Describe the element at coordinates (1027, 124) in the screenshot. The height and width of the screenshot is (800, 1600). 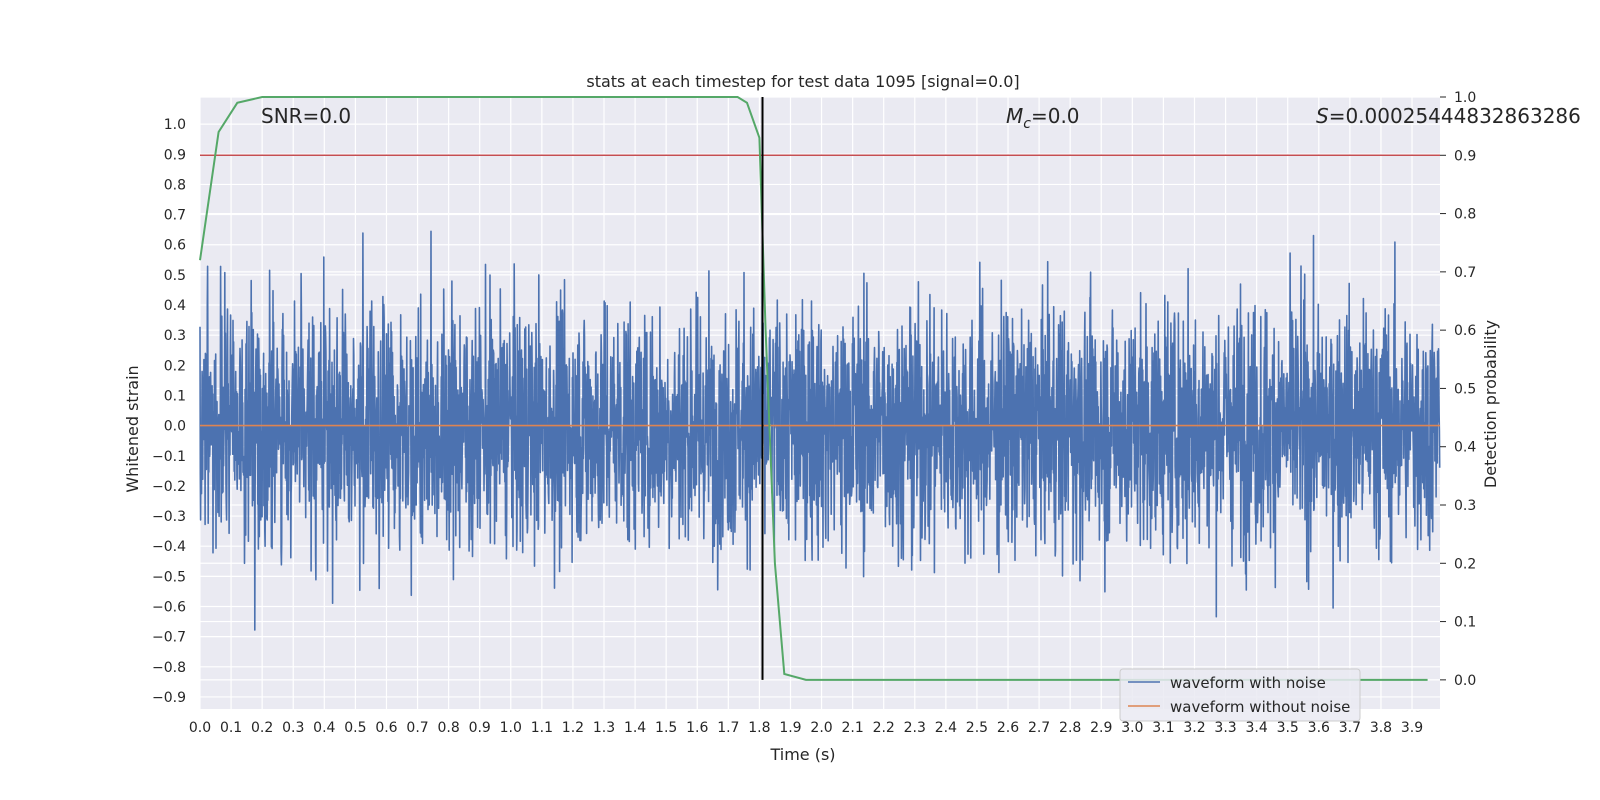
I see `chirp-mass-subscript: c` at that location.